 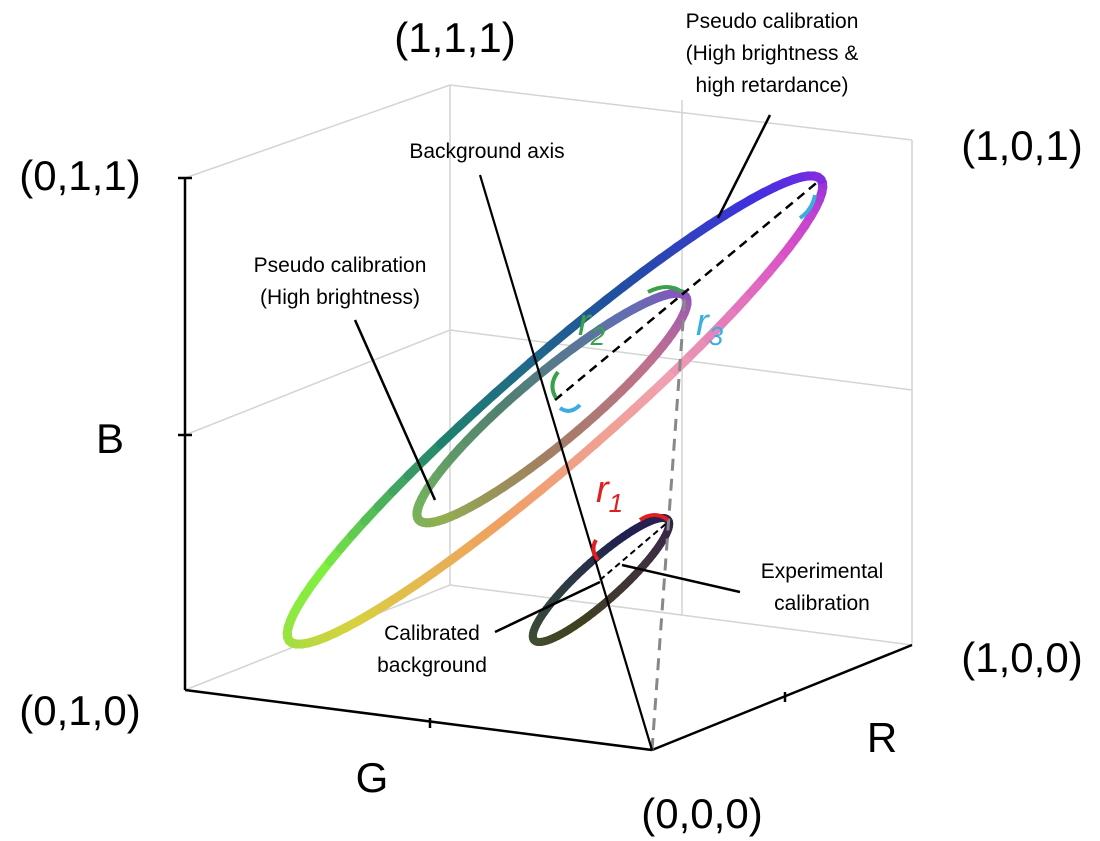 What do you see at coordinates (822, 603) in the screenshot?
I see `annotation: calibration` at bounding box center [822, 603].